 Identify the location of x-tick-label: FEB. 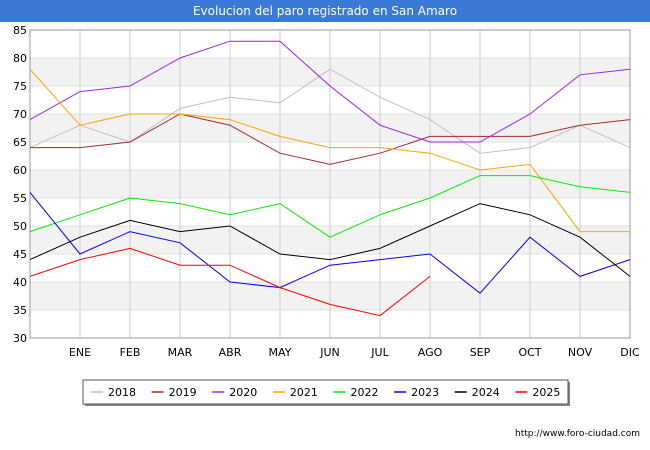
(130, 352).